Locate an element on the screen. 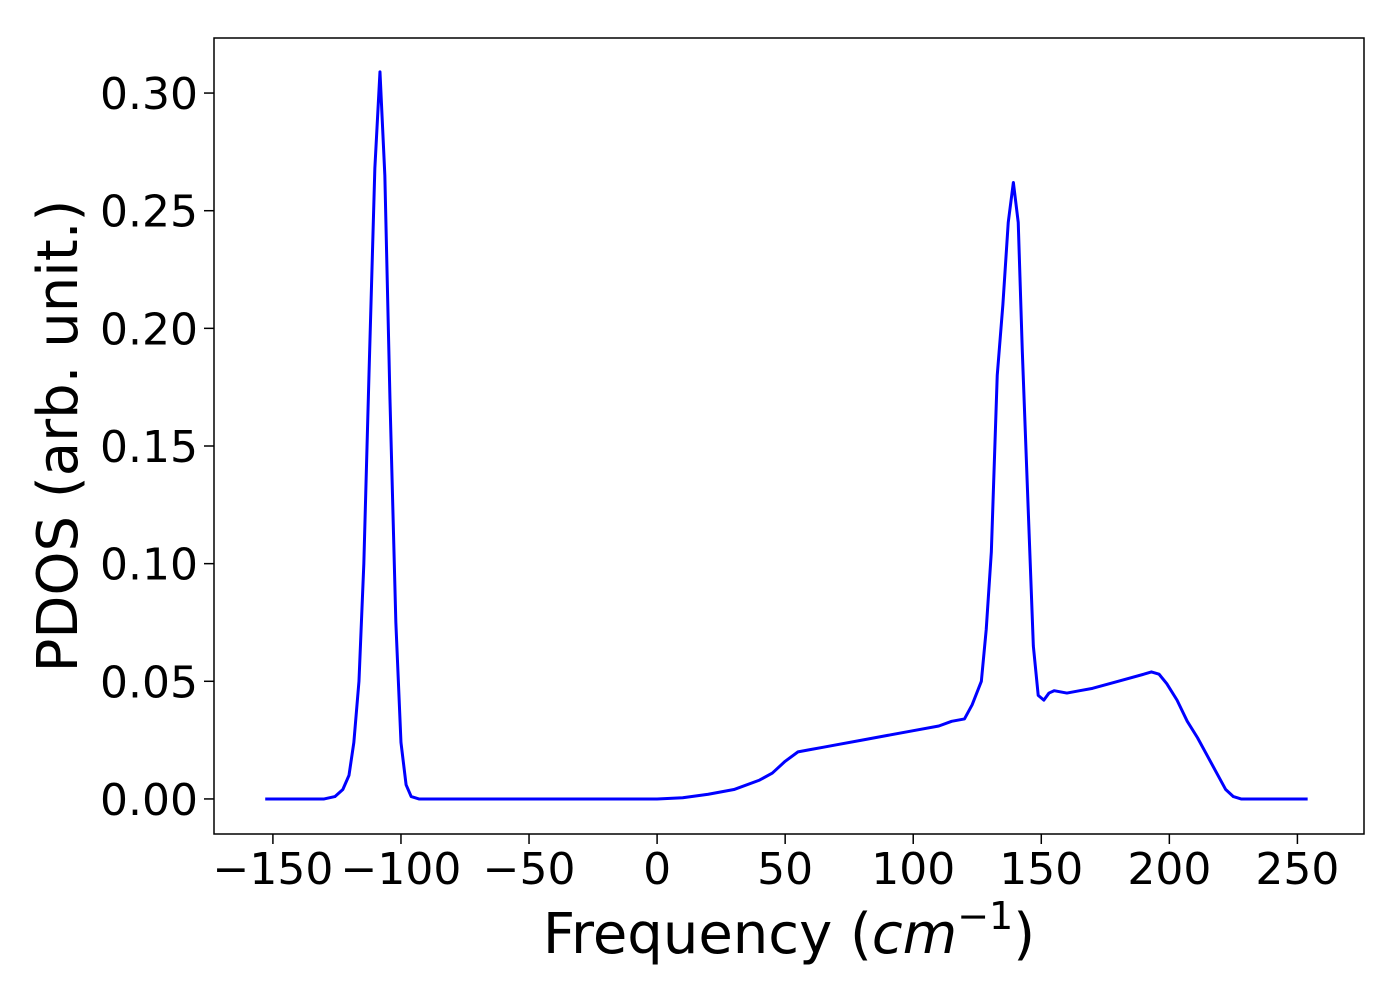 Image resolution: width=1400 pixels, height=1000 pixels. y-axis-label: PDOS (arb. unit.) is located at coordinates (58, 436).